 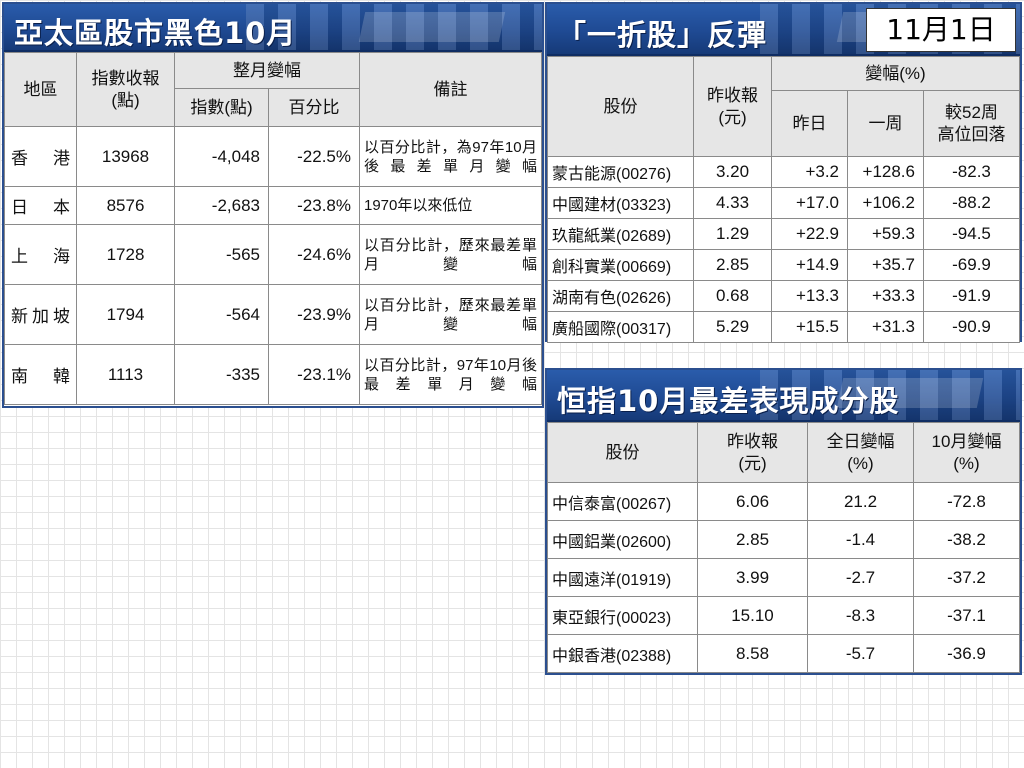 I want to click on stock-cell: 廣船國際(00317), so click(x=620, y=327).